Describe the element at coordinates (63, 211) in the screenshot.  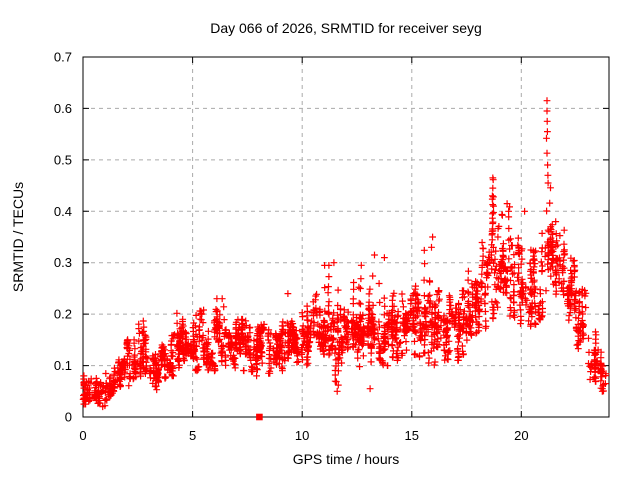
I see `y-tick-label: 0.4` at that location.